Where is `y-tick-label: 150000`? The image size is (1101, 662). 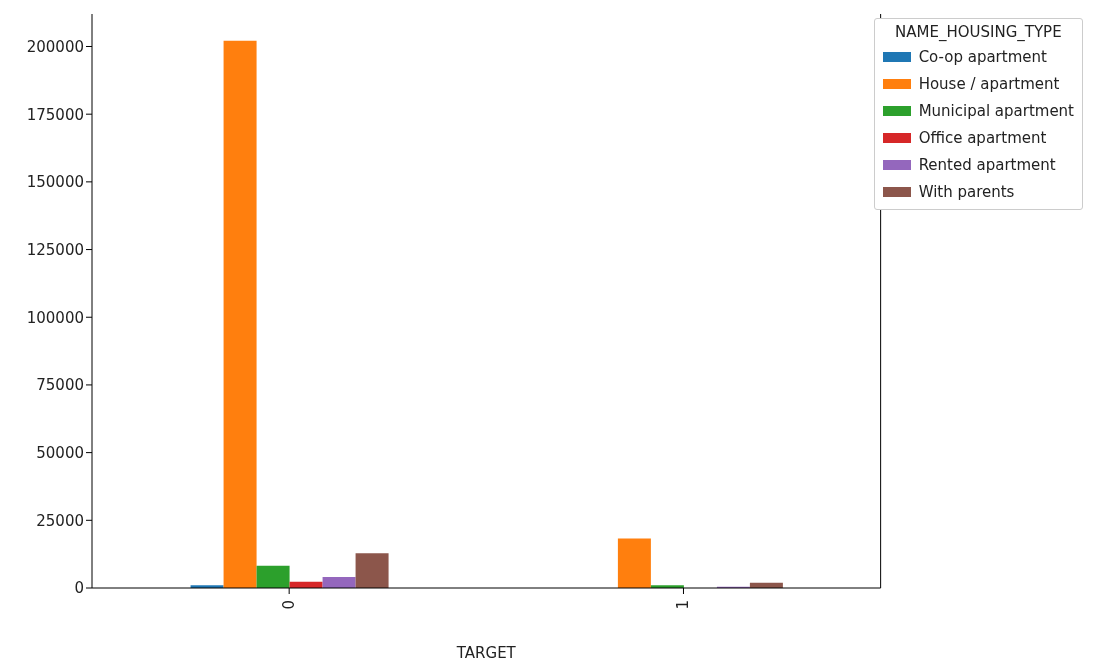 y-tick-label: 150000 is located at coordinates (55, 182).